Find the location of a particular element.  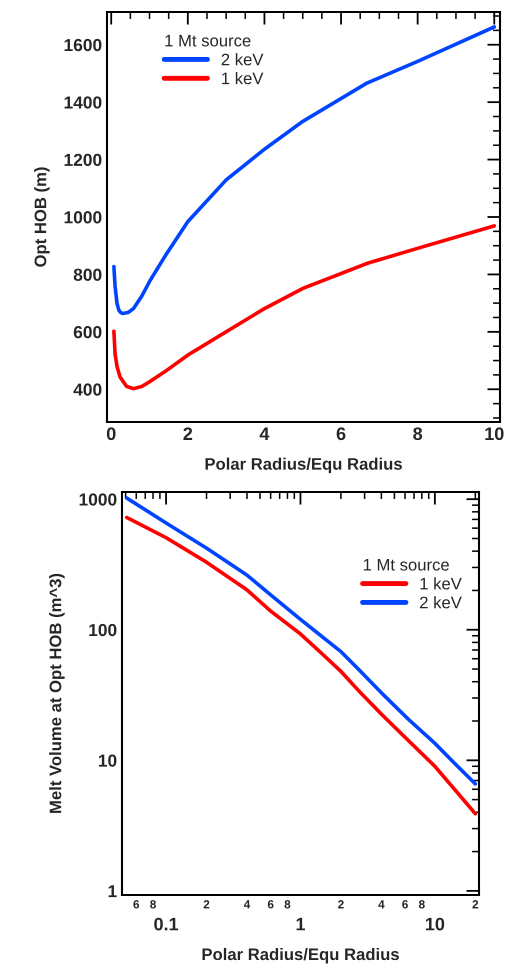

y-tick-label: 1 is located at coordinates (112, 891).